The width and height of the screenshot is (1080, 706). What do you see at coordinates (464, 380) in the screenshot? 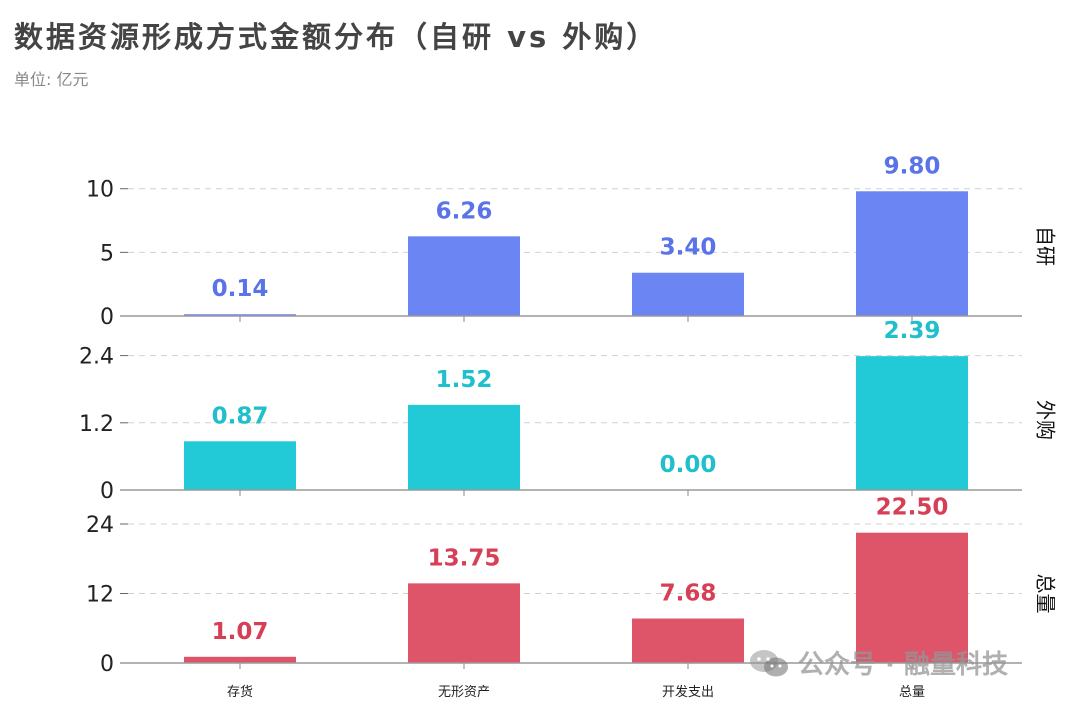
I see `data-label: 1.52` at bounding box center [464, 380].